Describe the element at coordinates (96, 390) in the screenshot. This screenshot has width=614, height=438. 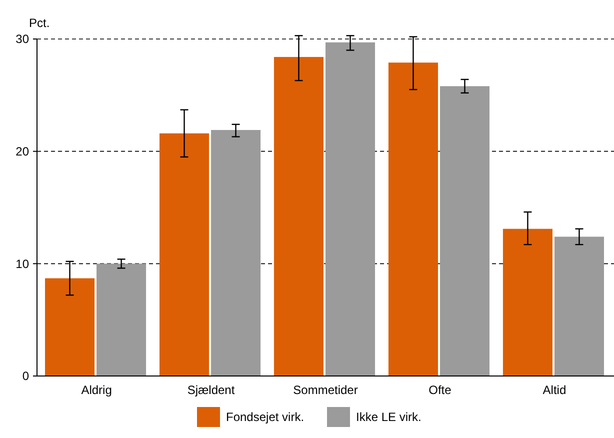
I see `x-tick-label: Aldrig` at that location.